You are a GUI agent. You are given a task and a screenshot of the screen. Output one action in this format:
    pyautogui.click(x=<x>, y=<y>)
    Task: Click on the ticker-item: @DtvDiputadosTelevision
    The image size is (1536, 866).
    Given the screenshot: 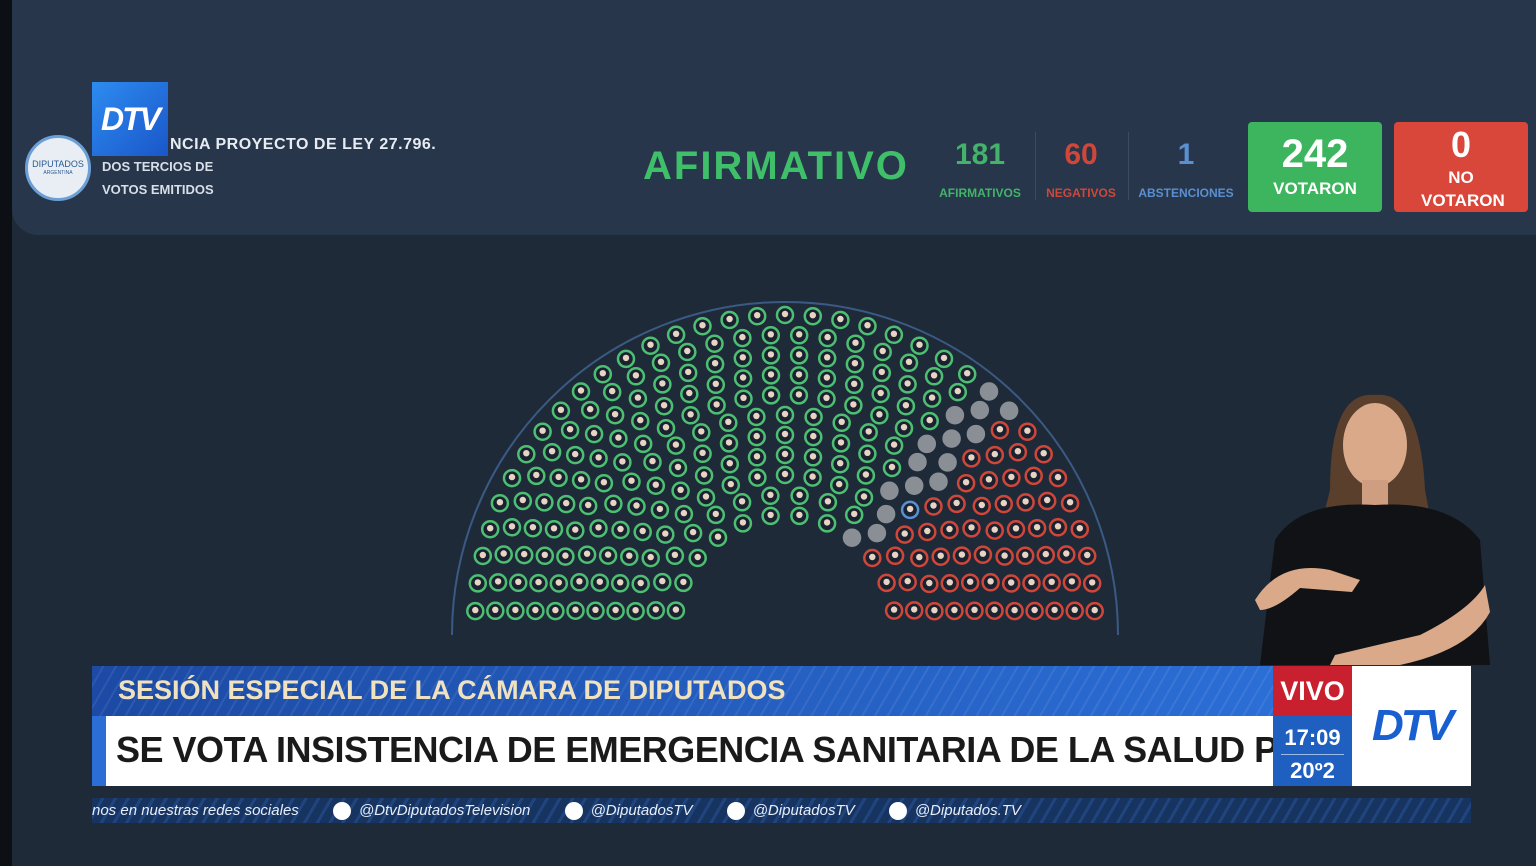 What is the action you would take?
    pyautogui.click(x=431, y=810)
    